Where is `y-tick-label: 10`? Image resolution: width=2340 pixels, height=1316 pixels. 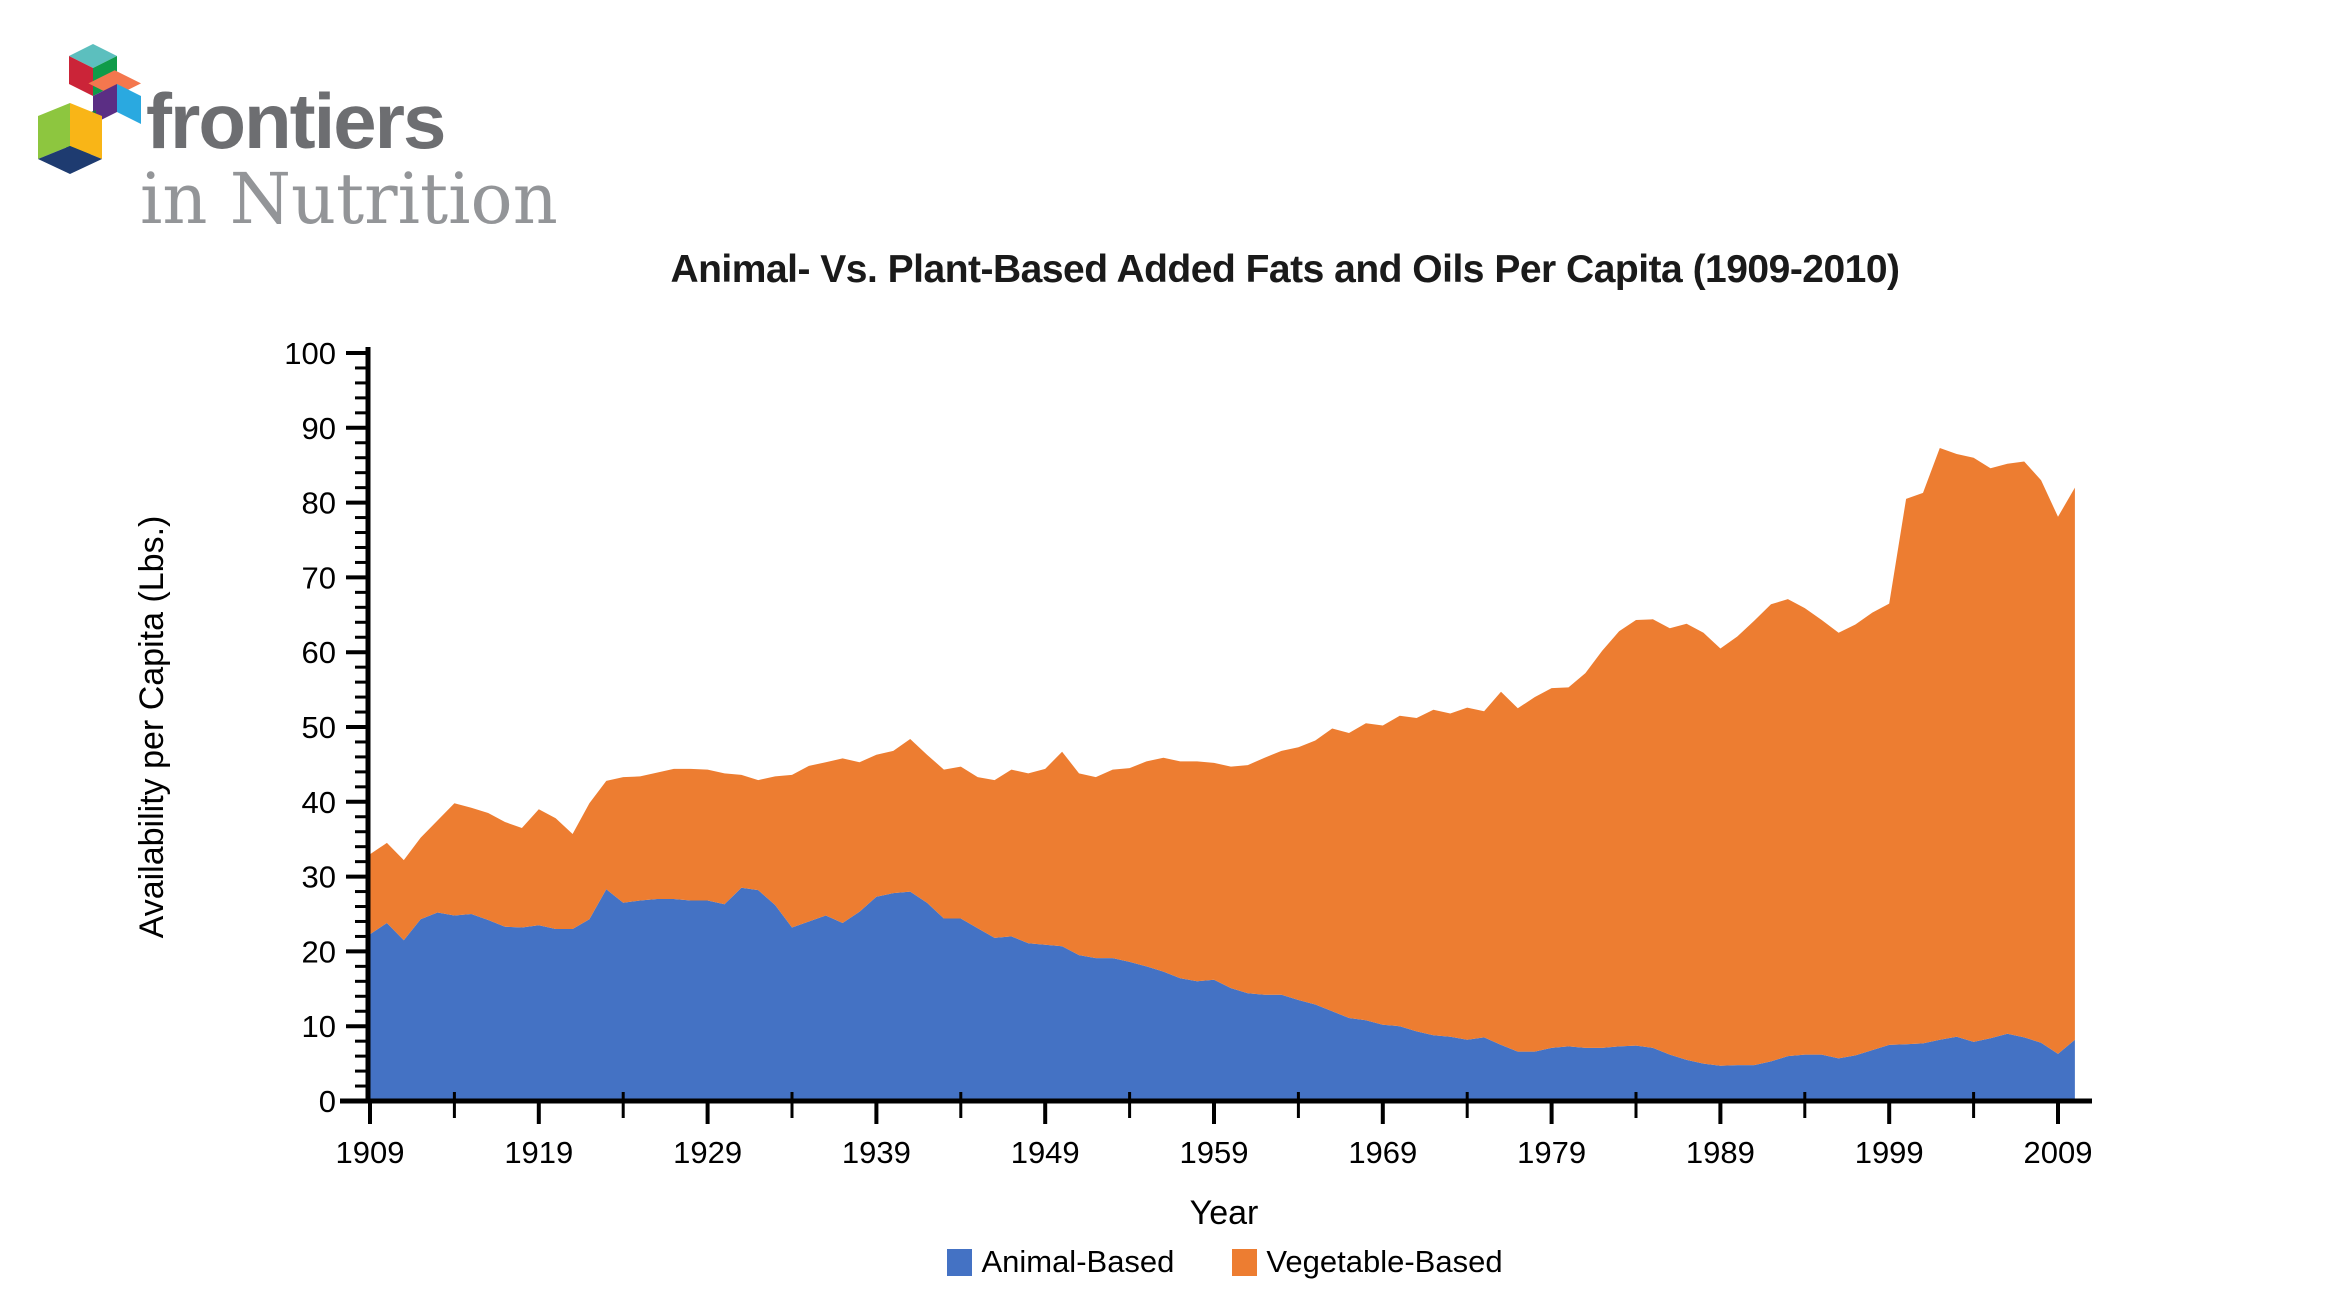
y-tick-label: 10 is located at coordinates (319, 1026).